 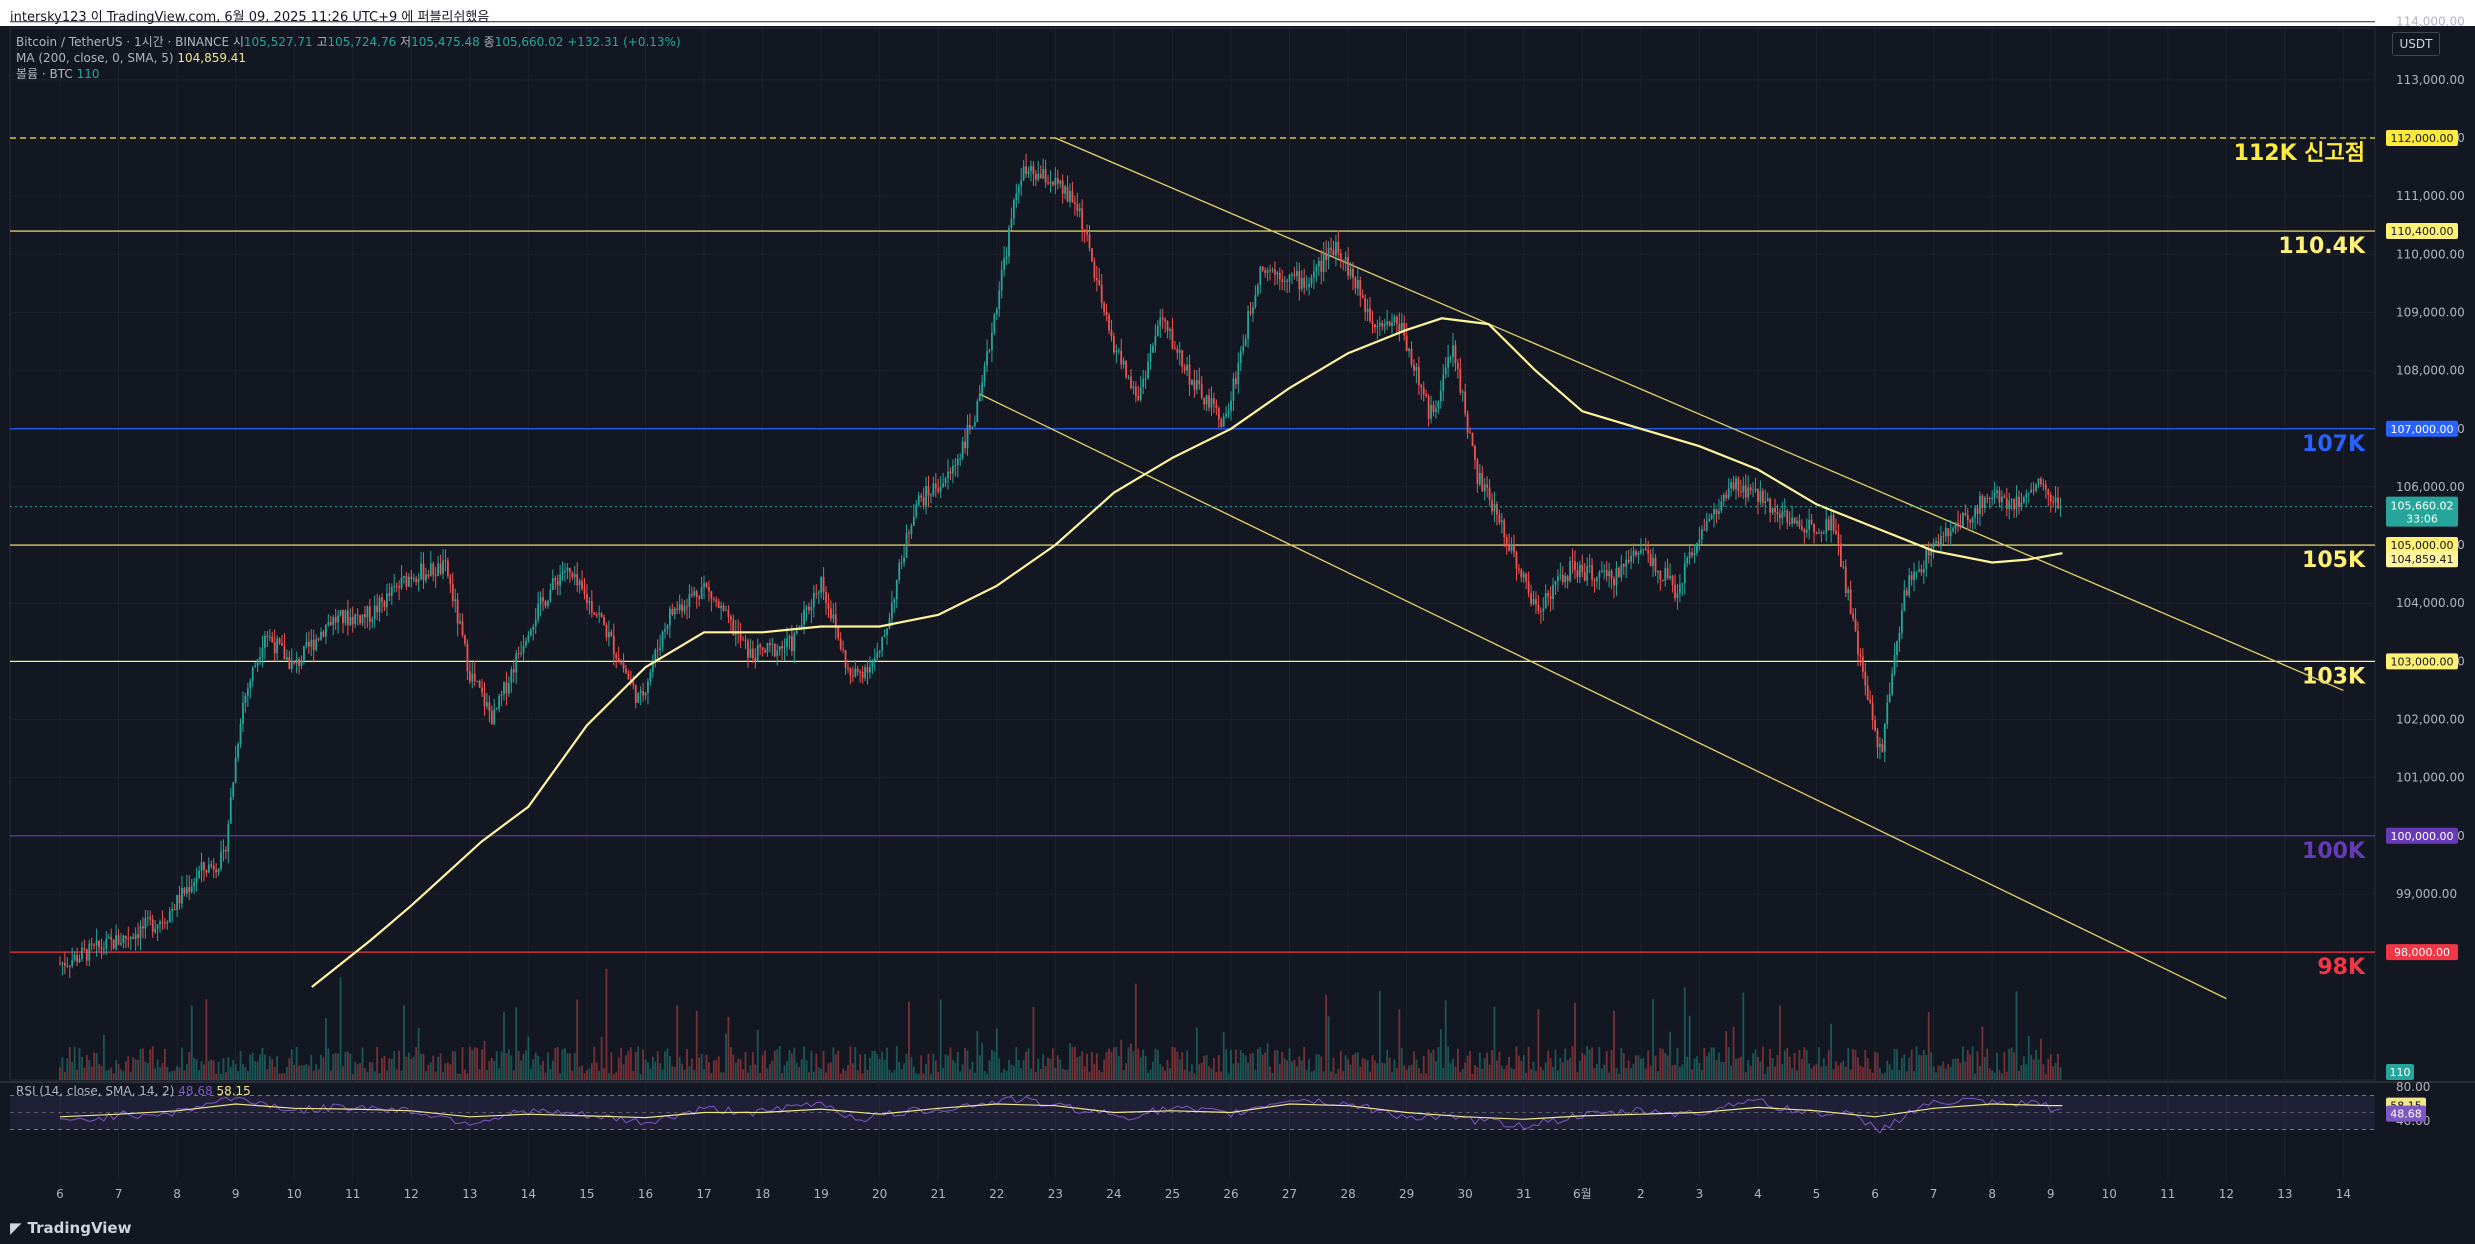 I want to click on x-tick-label: 28, so click(x=1347, y=1194).